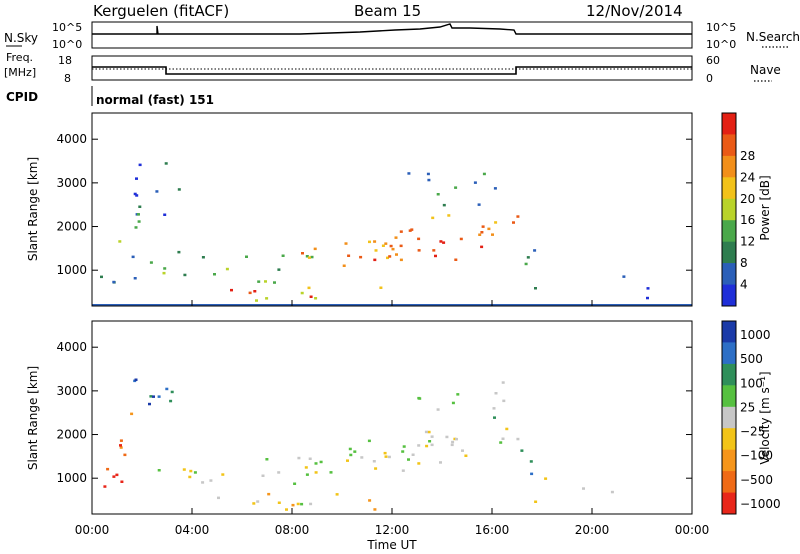  Describe the element at coordinates (765, 417) in the screenshot. I see `velocity-colorbar-label: Velocity [m s⁻¹]` at that location.